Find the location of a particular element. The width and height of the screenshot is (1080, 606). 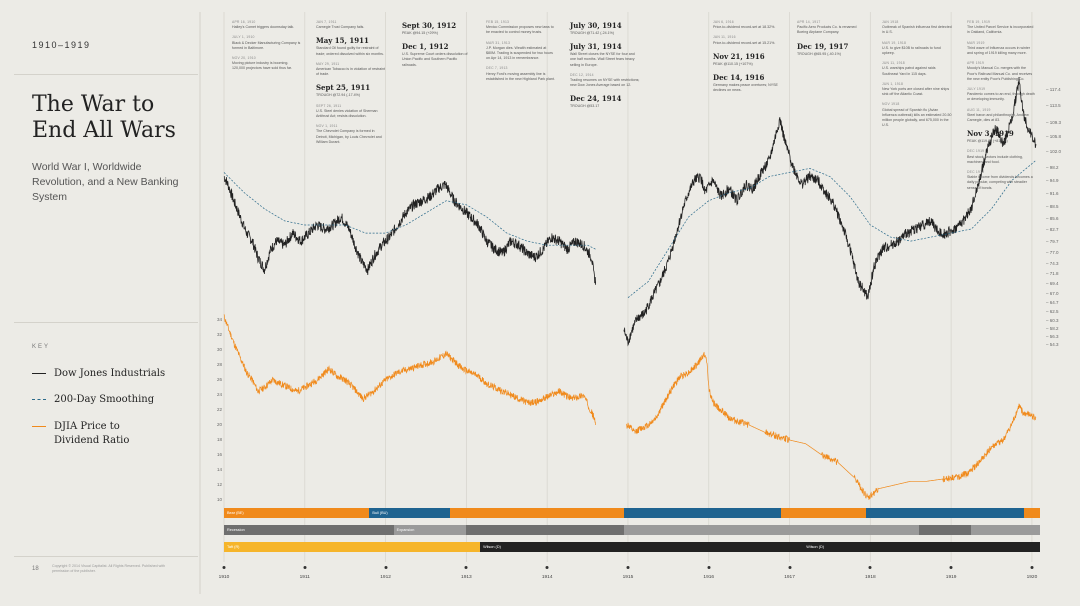

annotation-text: Halley's Comet triggers doomsday talk. is located at coordinates (263, 27).